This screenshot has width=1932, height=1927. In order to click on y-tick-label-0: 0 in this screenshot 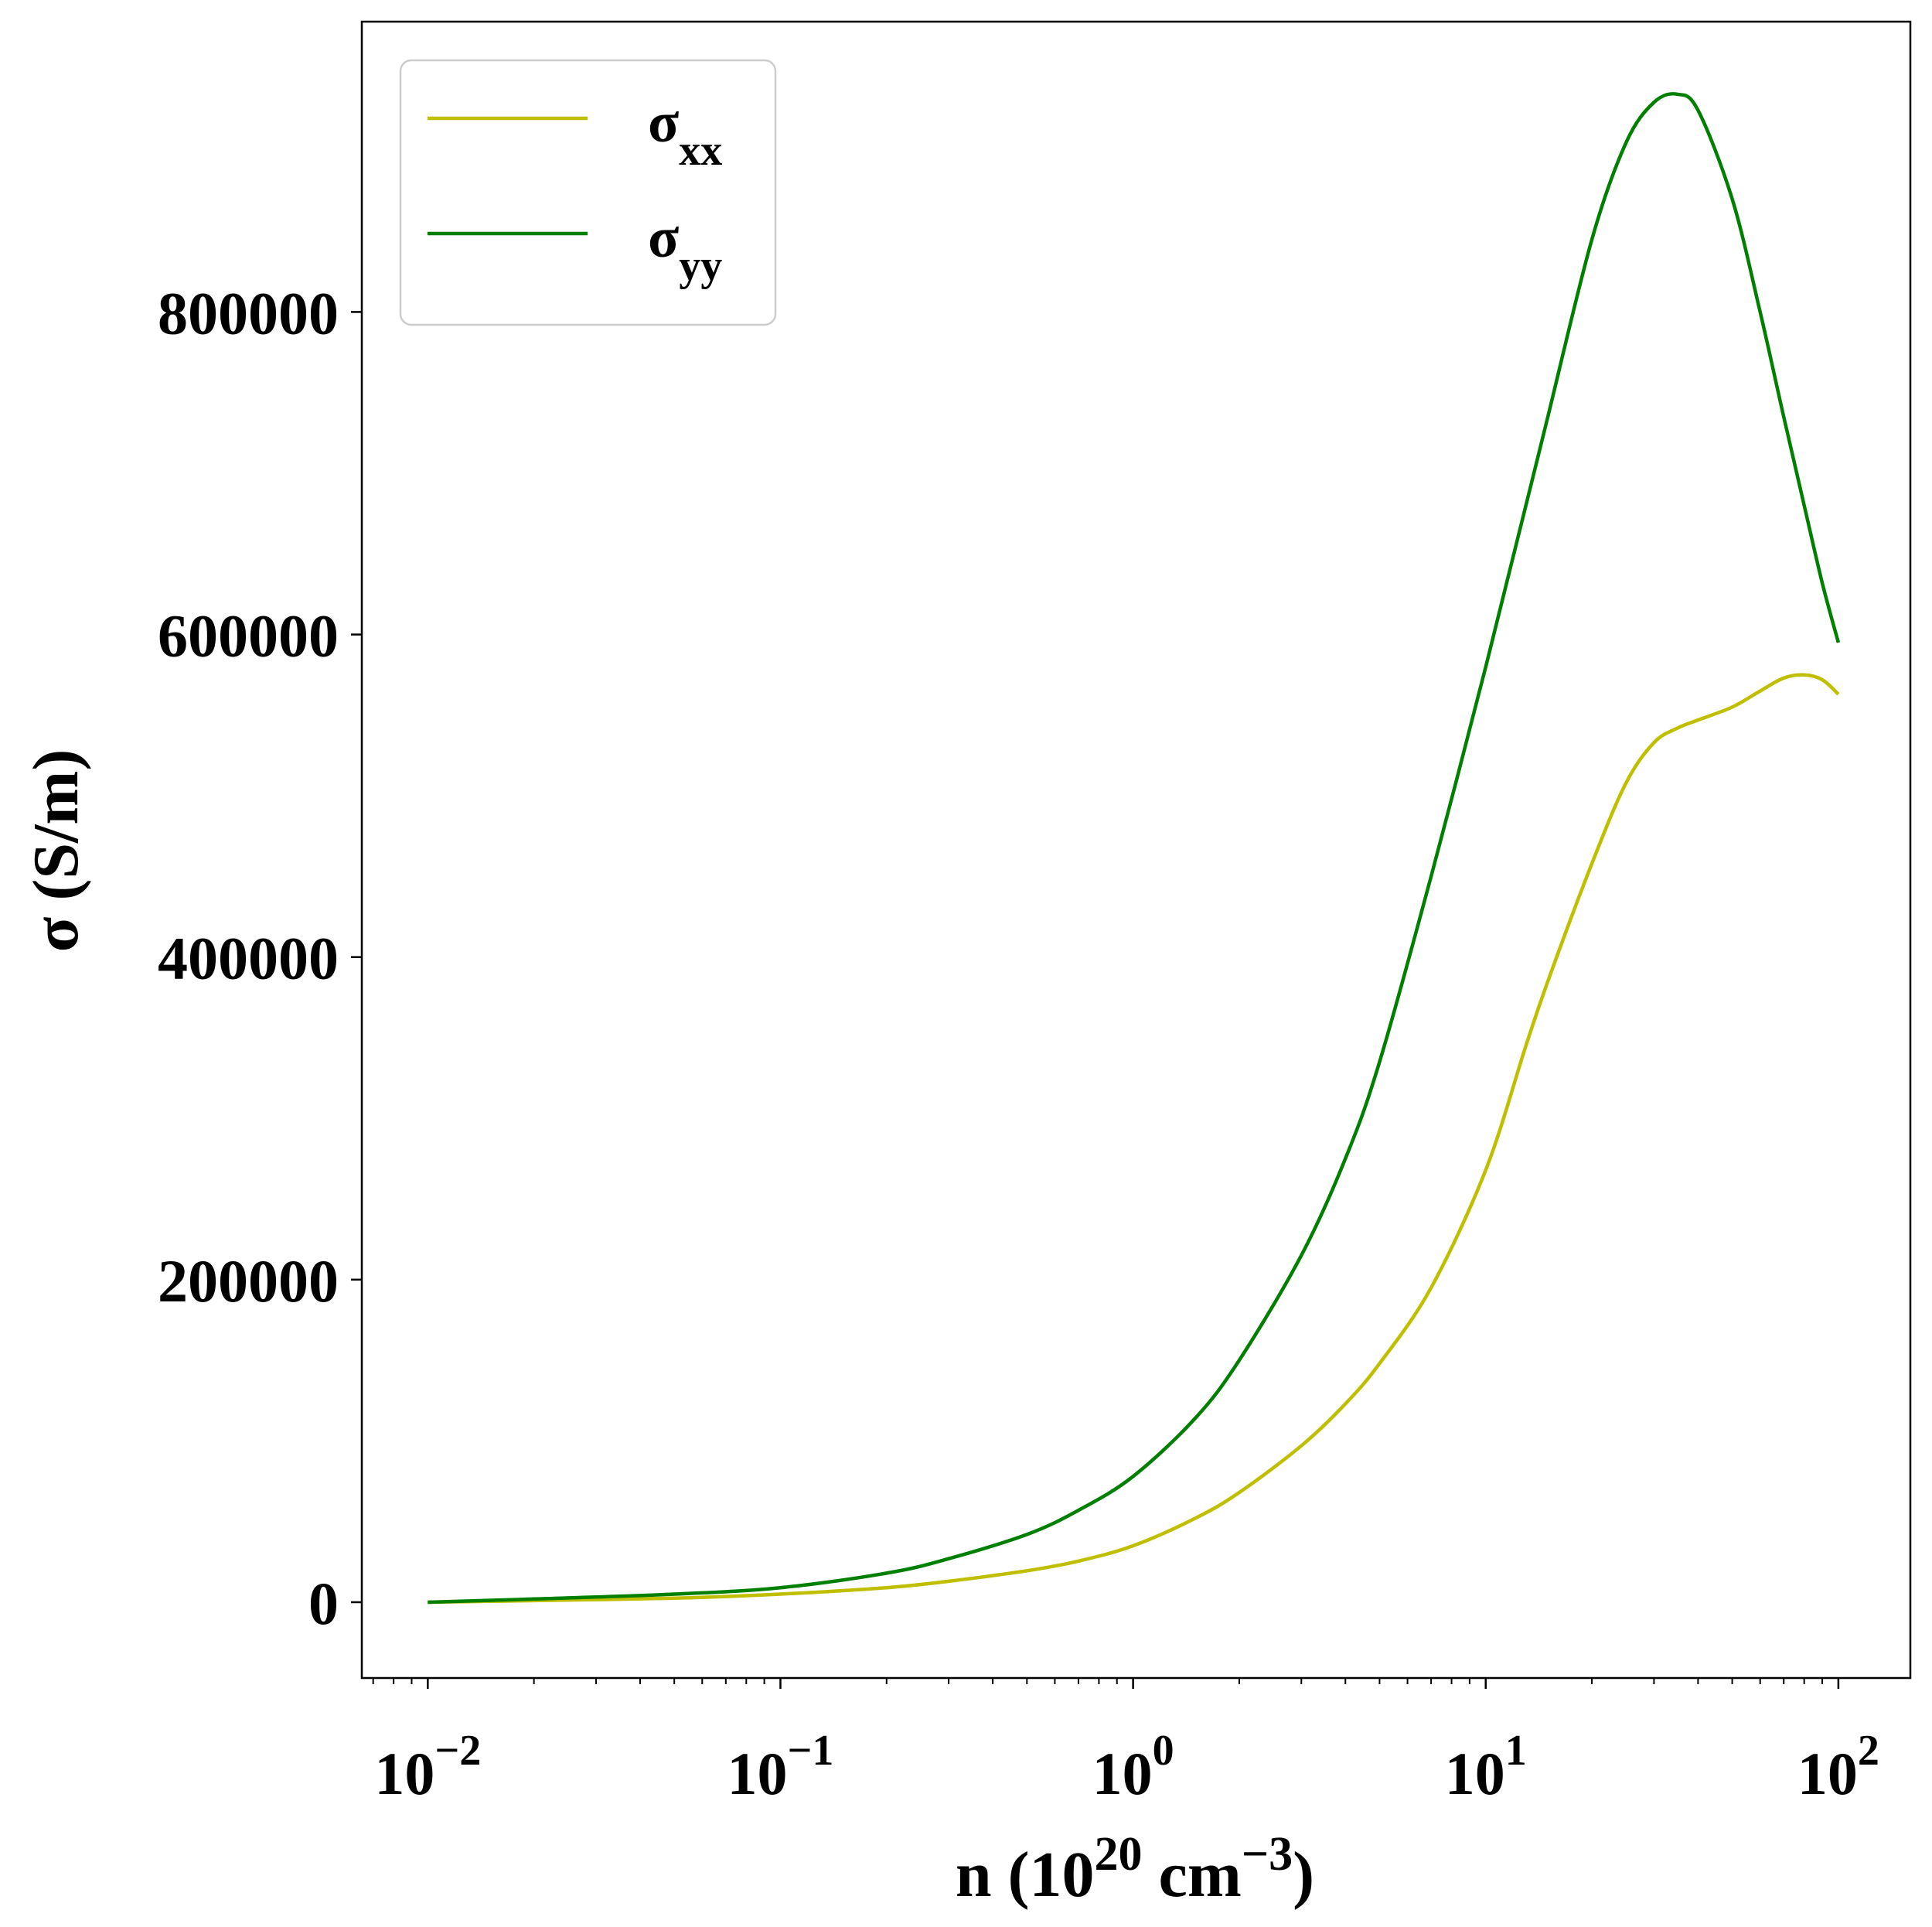, I will do `click(323, 1603)`.